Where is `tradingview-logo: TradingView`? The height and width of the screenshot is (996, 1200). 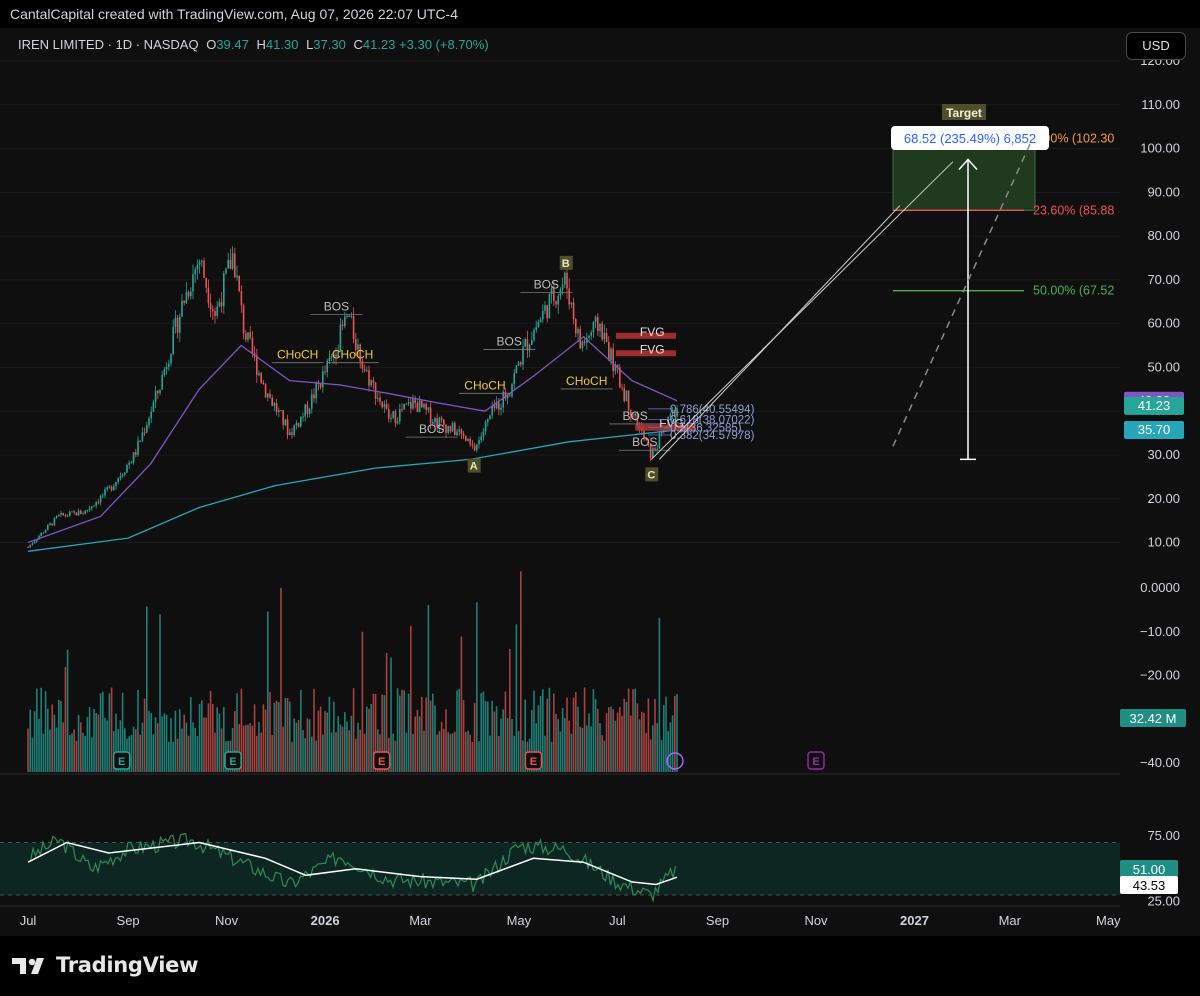 tradingview-logo: TradingView is located at coordinates (105, 965).